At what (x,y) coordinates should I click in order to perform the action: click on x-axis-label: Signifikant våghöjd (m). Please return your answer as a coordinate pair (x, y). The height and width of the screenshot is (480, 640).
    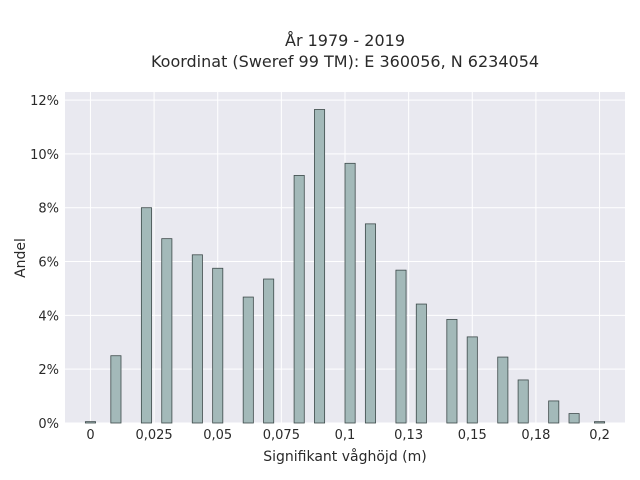
    Looking at the image, I should click on (344, 456).